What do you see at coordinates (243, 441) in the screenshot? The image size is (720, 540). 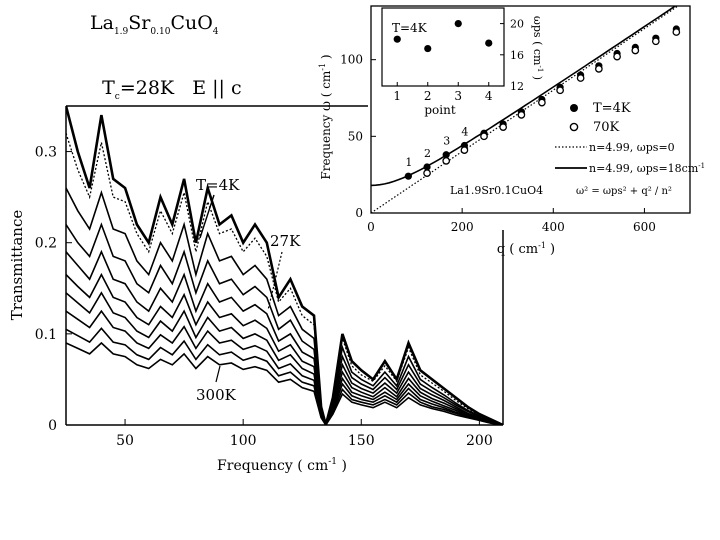 I see `x-tick-label: 100` at bounding box center [243, 441].